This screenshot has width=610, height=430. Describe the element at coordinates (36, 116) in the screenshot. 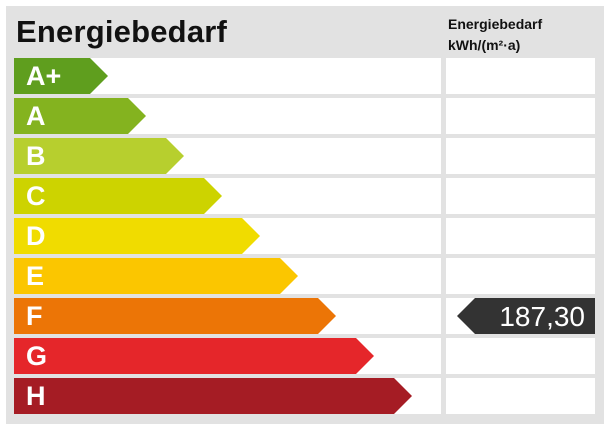

I see `class-label: A` at that location.